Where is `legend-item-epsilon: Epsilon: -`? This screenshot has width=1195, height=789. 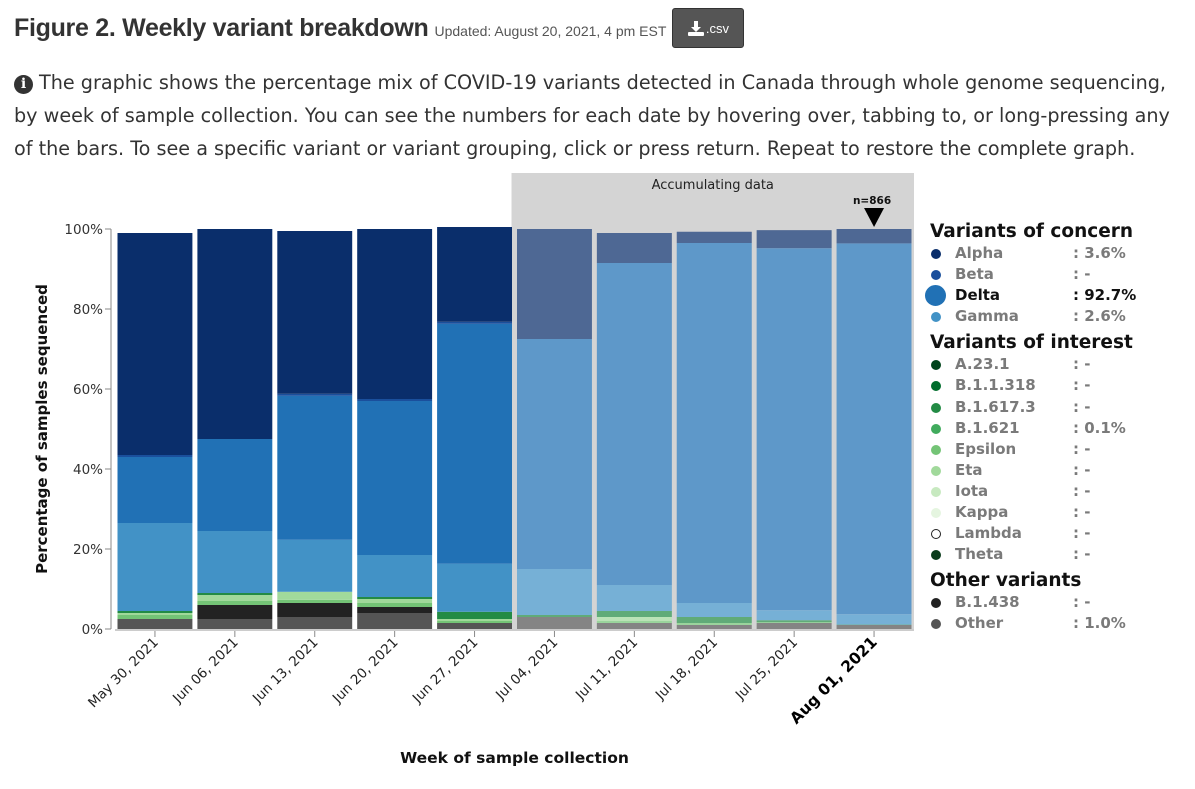 legend-item-epsilon: Epsilon: - is located at coordinates (1054, 449).